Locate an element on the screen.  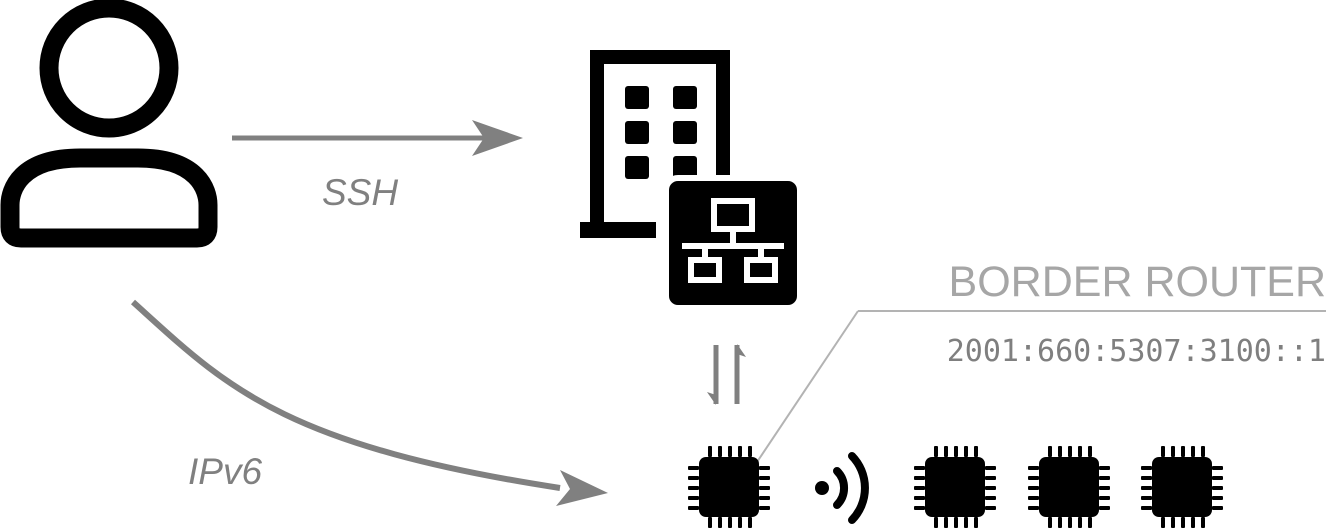
ssh-arrow is located at coordinates (377, 138).